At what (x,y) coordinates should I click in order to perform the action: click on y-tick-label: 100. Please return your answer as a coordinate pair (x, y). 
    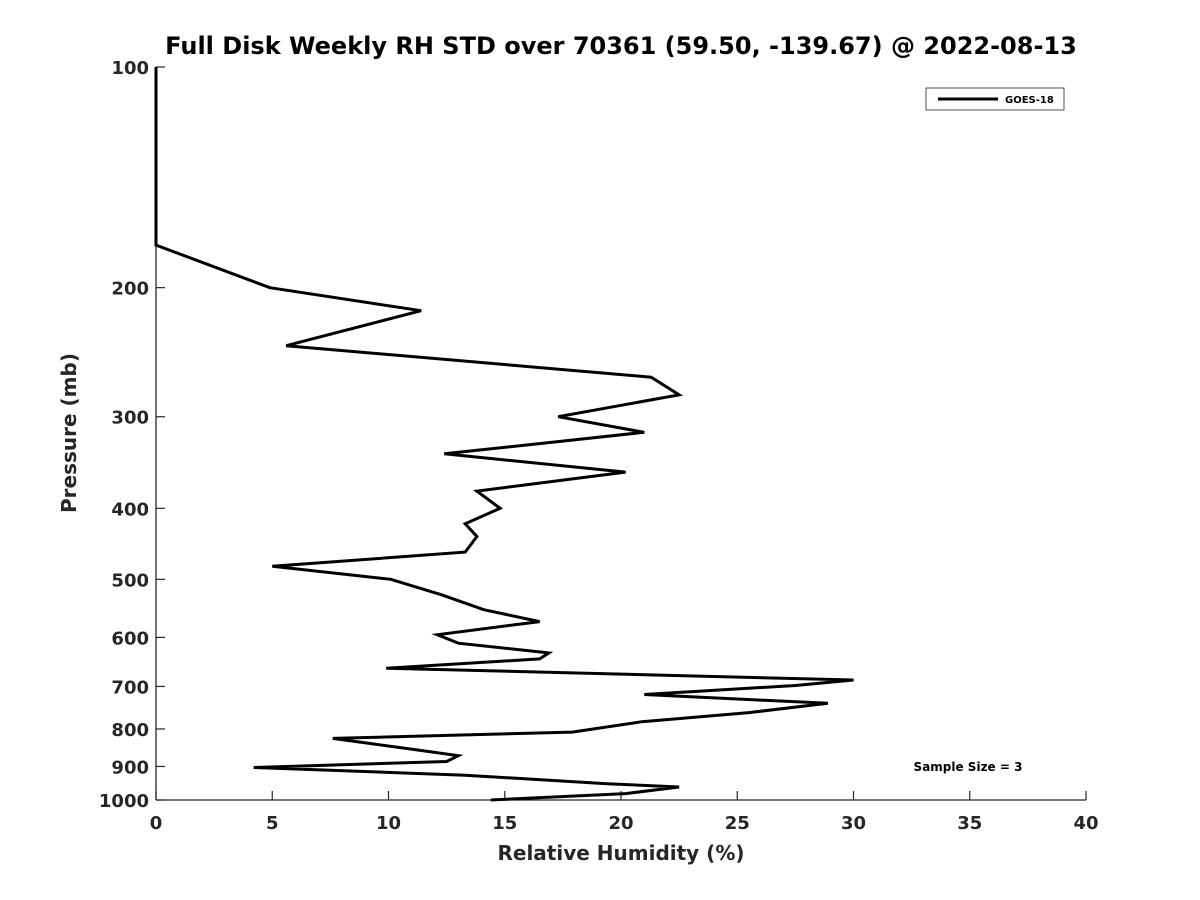
    Looking at the image, I should click on (130, 68).